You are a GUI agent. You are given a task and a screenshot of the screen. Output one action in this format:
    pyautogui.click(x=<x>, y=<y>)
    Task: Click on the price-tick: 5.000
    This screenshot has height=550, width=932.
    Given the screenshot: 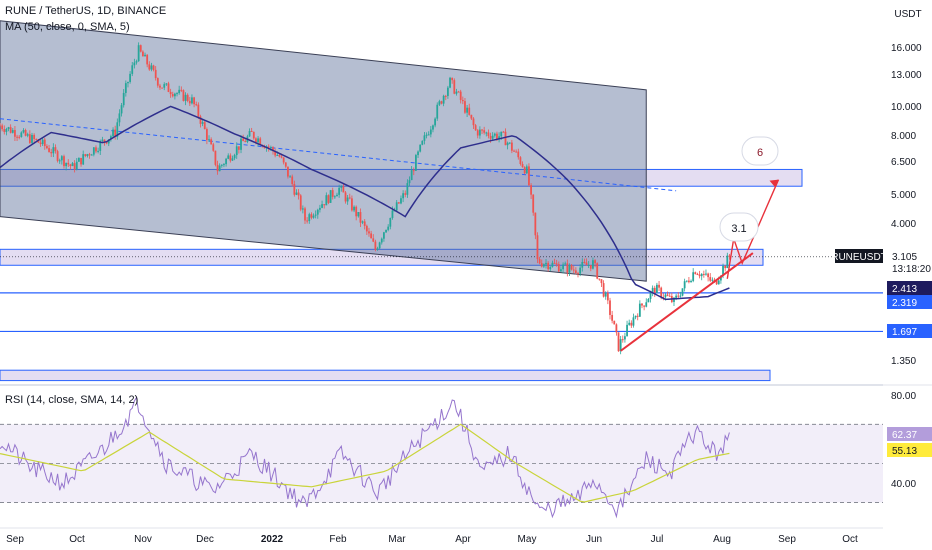 What is the action you would take?
    pyautogui.click(x=903, y=195)
    